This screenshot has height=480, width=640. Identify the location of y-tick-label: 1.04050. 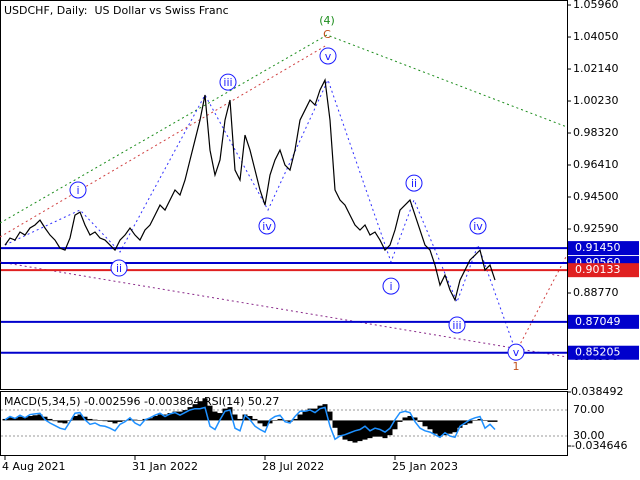
(596, 36).